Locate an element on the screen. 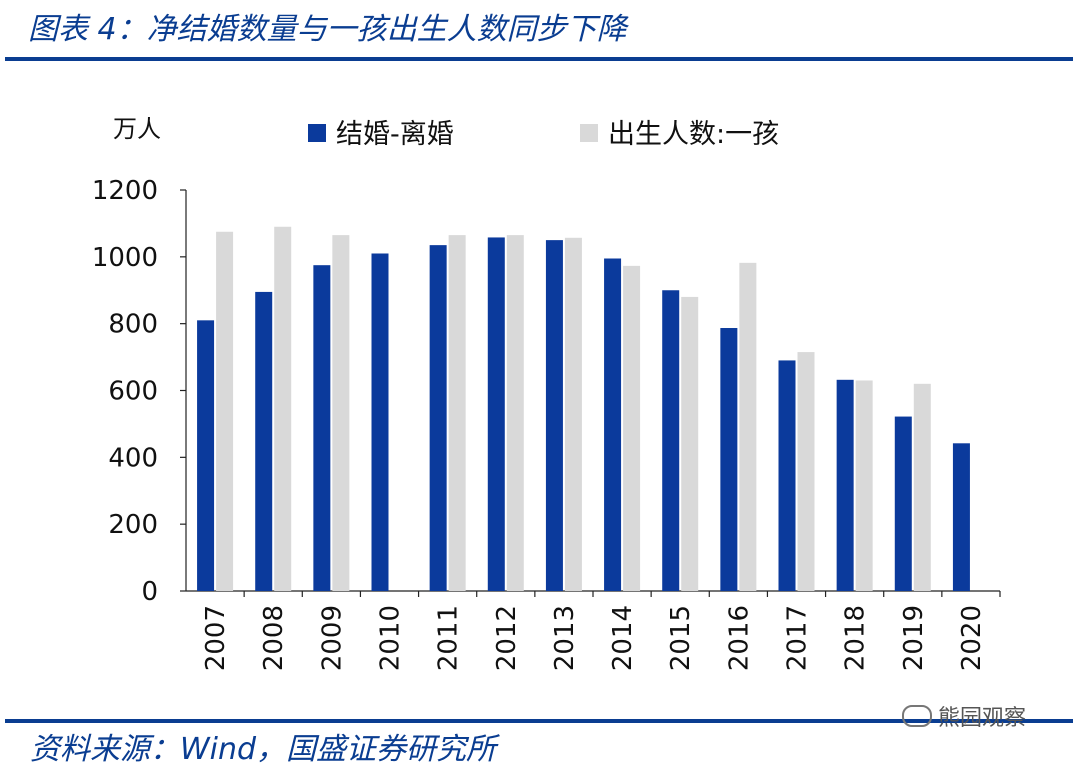 This screenshot has height=768, width=1080. y-tick-label: 800 is located at coordinates (133, 325).